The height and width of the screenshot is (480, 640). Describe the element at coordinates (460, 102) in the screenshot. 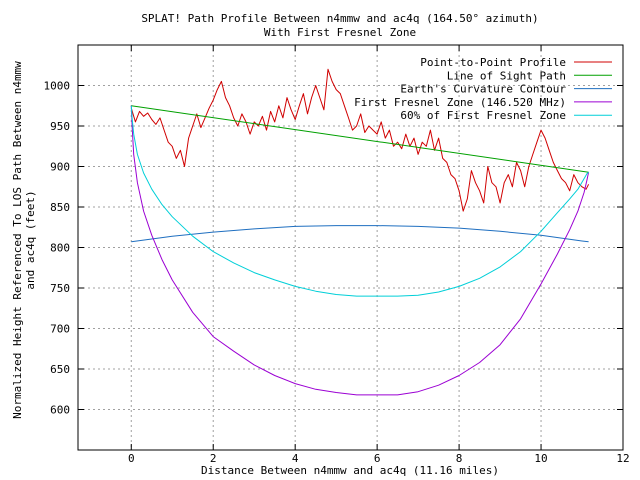

I see `legend-label: First Fresnel Zone (146.520 MHz)` at that location.